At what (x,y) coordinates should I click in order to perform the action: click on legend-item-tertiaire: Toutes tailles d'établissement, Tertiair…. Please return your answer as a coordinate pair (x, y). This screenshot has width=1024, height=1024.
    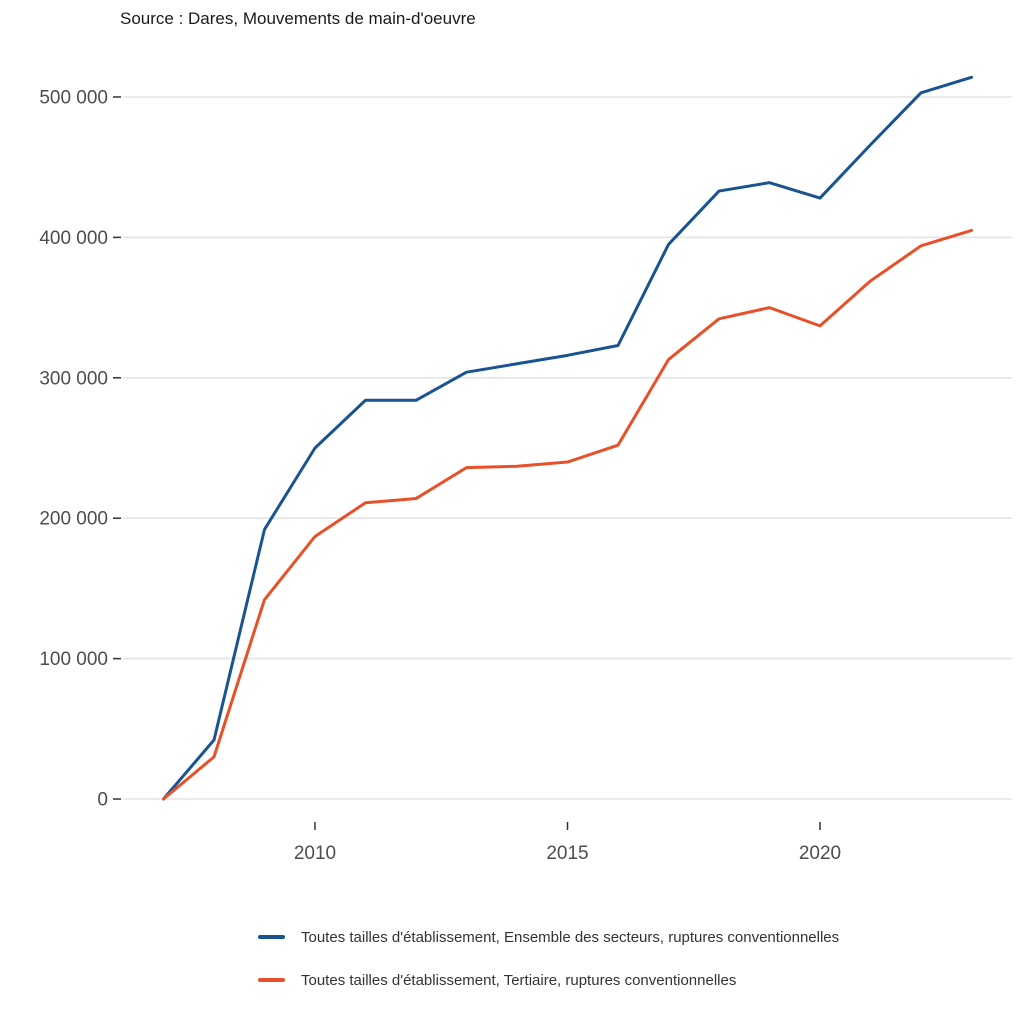
    Looking at the image, I should click on (548, 980).